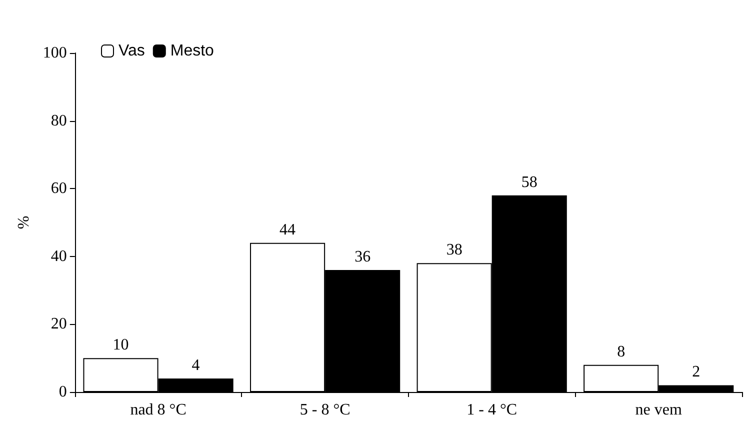 The image size is (754, 445). Describe the element at coordinates (492, 410) in the screenshot. I see `x-tick-label: 1 - 4 °C` at that location.